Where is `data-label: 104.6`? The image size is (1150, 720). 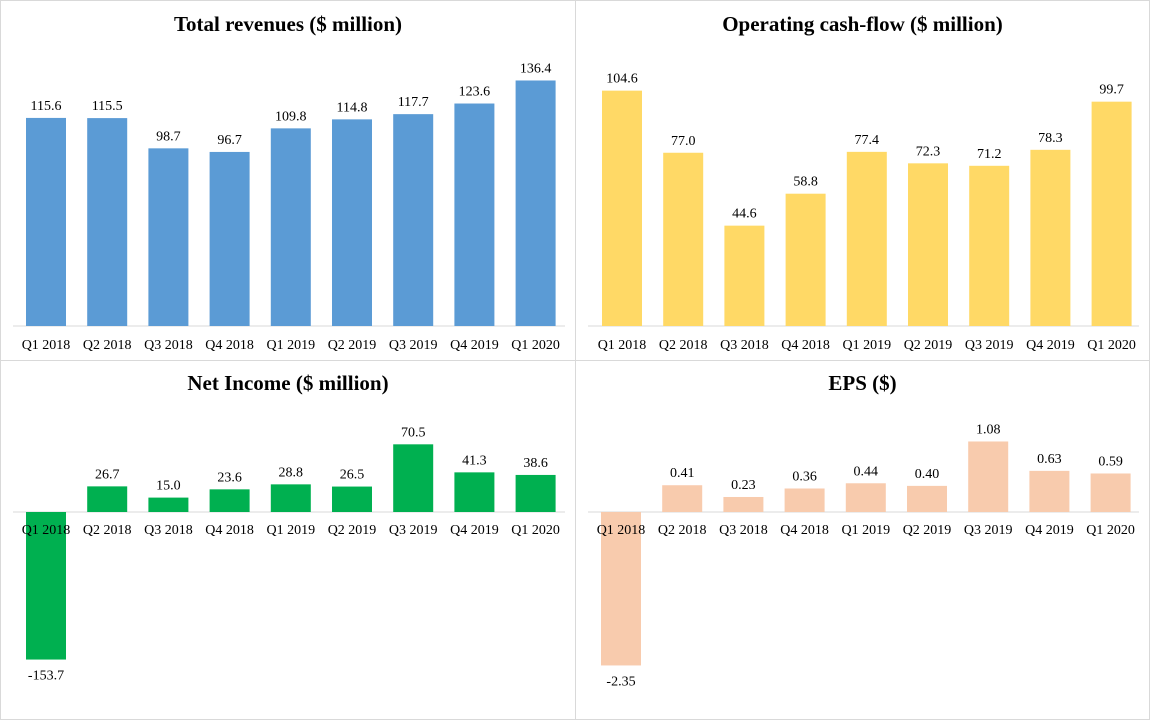
data-label: 104.6 is located at coordinates (622, 79).